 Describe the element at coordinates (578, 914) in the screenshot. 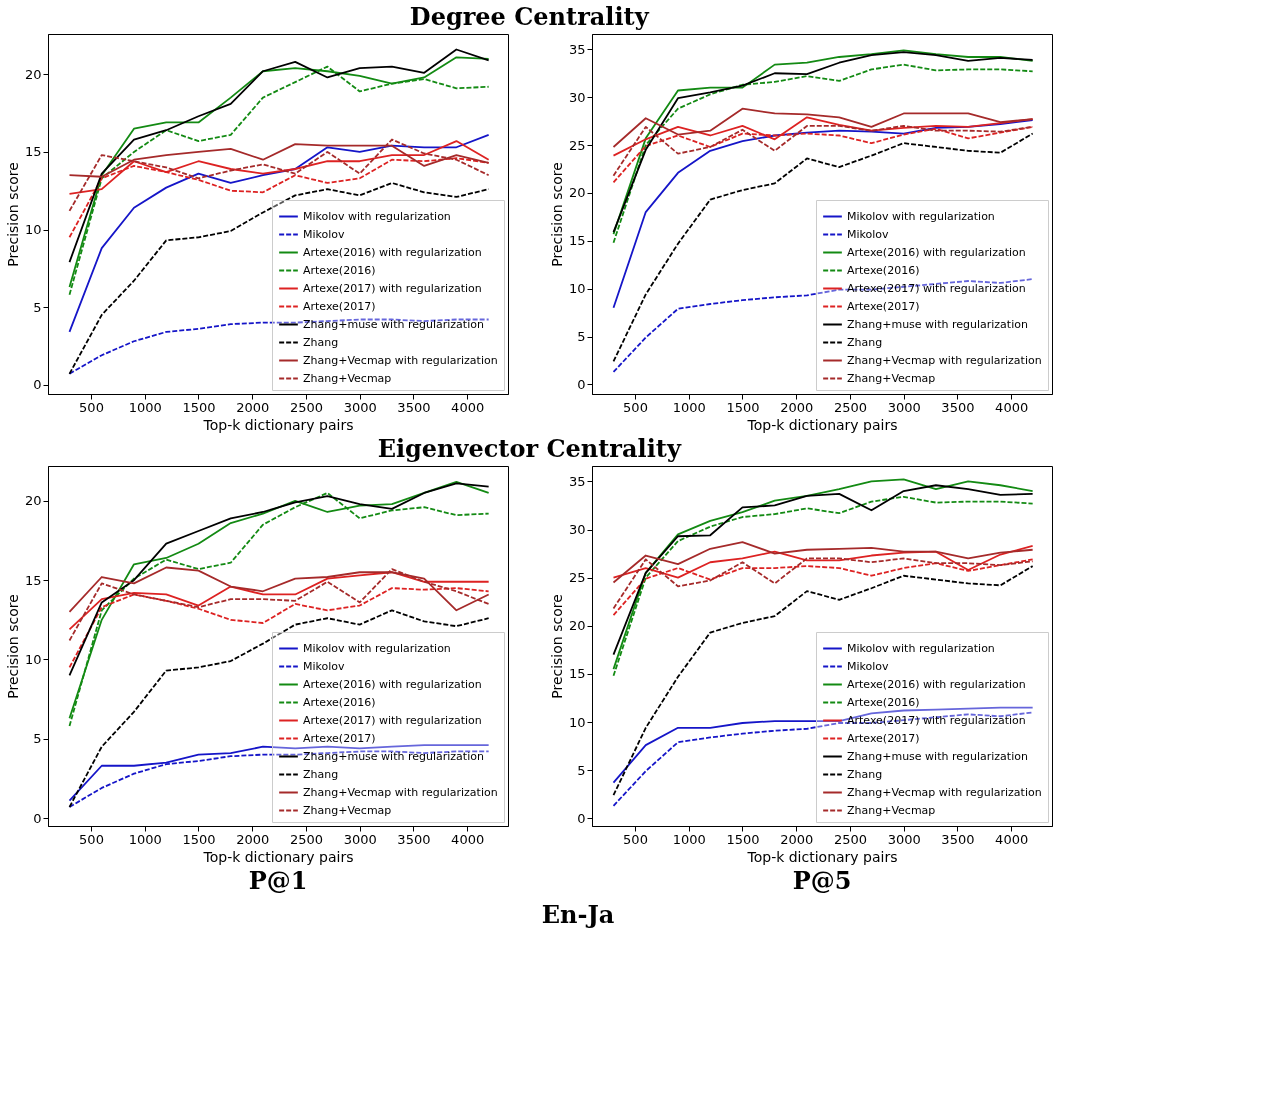

I see `text: En-Ja` at that location.